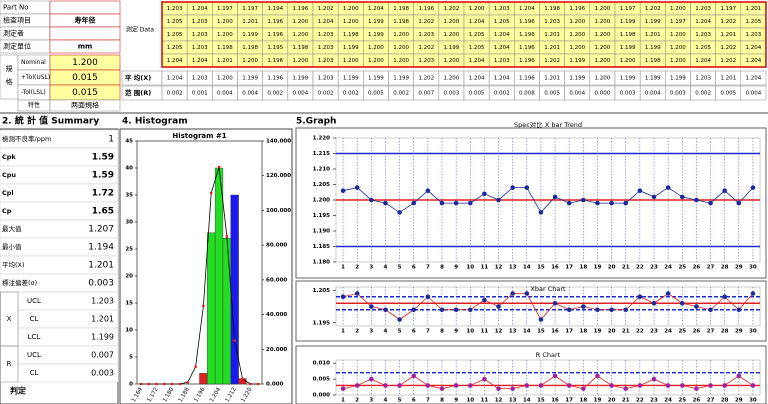 This screenshot has width=768, height=404. I want to click on spec-label: 規格, so click(9, 77).